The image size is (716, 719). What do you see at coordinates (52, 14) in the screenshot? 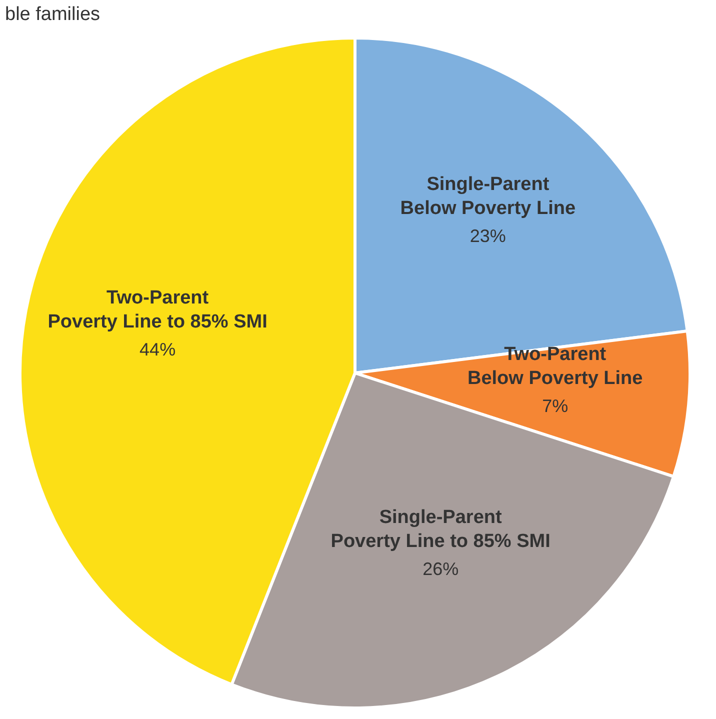
I see `chart-title: ble families` at bounding box center [52, 14].